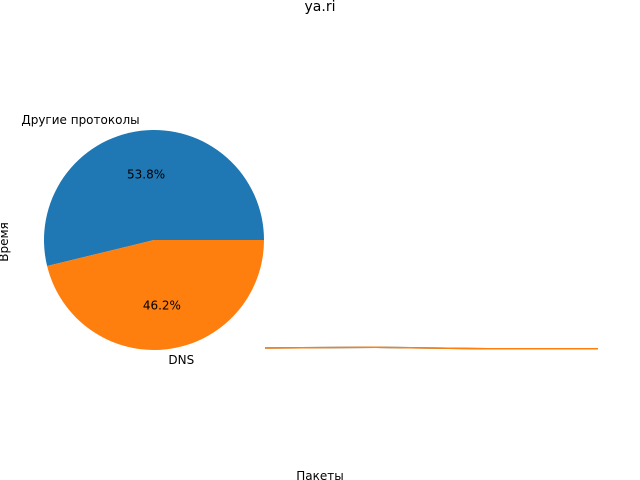 This screenshot has width=640, height=480. What do you see at coordinates (146, 175) in the screenshot?
I see `pie-percent-label-other: 53.8%` at bounding box center [146, 175].